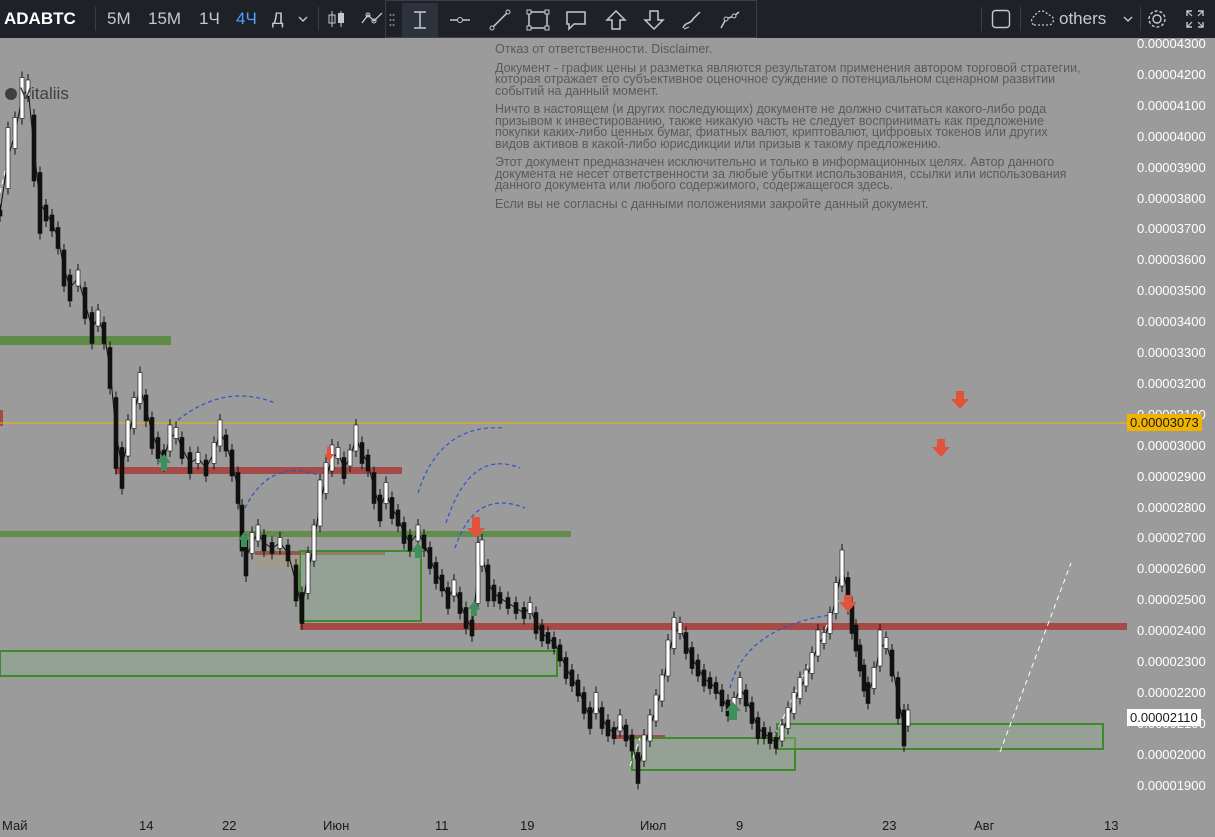 The image size is (1215, 837). What do you see at coordinates (1157, 18) in the screenshot?
I see `gear-icon` at bounding box center [1157, 18].